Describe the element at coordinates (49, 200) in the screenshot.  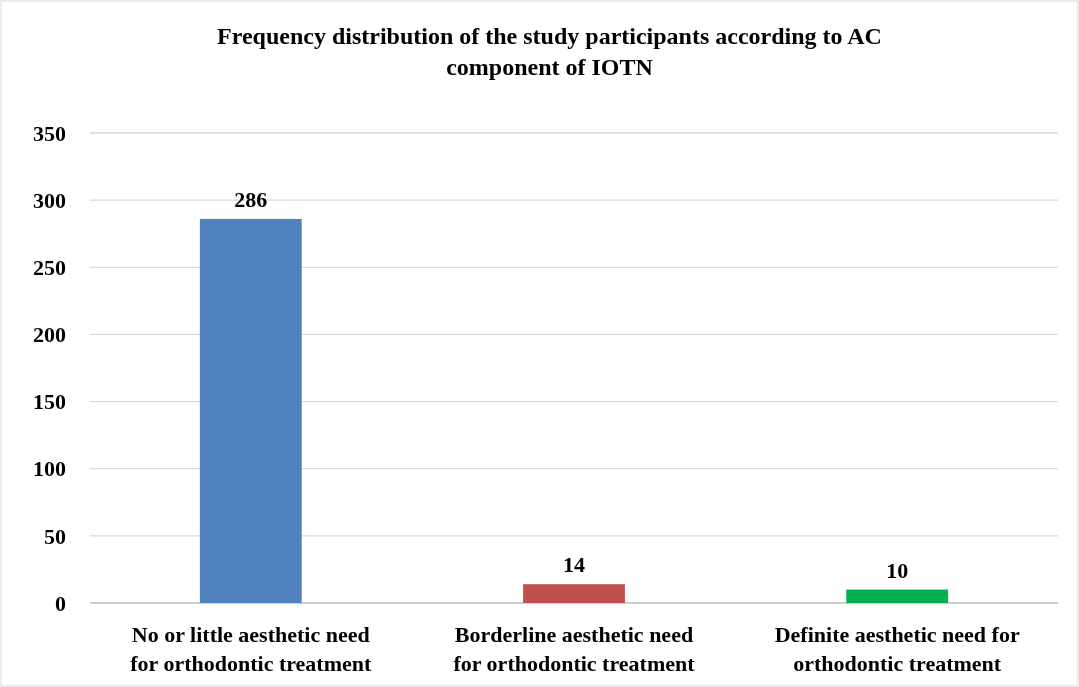
I see `y-tick-label: 300` at that location.